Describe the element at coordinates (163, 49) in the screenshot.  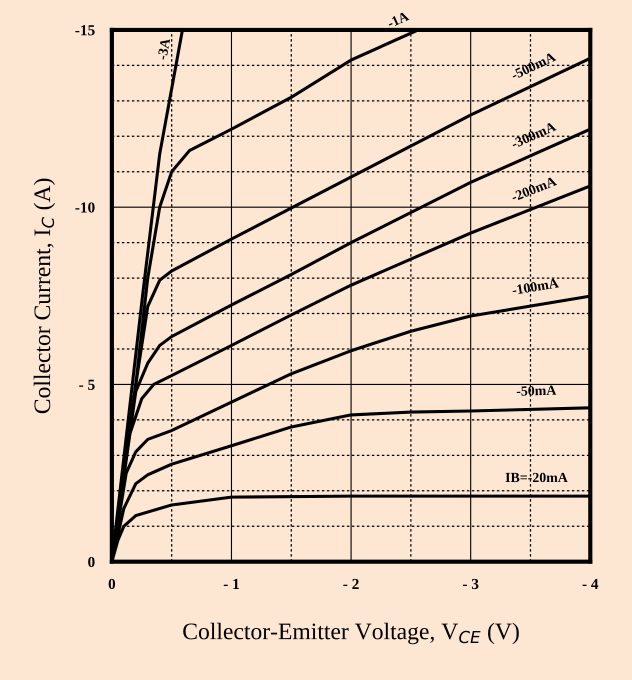
I see `text: -3A` at that location.